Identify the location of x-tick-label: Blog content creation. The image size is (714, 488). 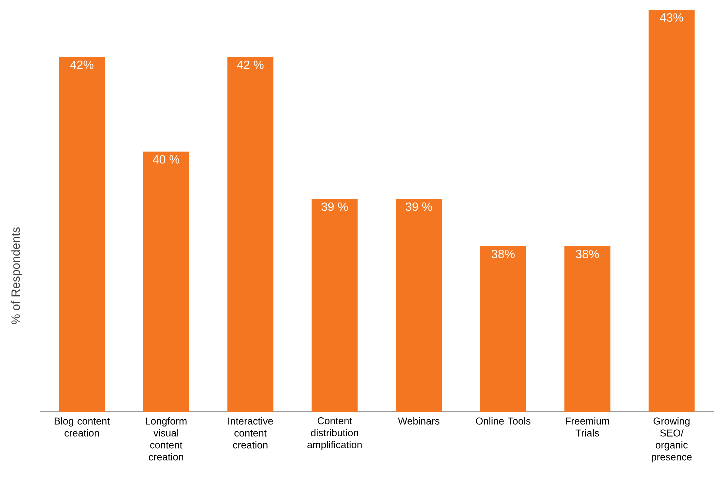
(82, 427).